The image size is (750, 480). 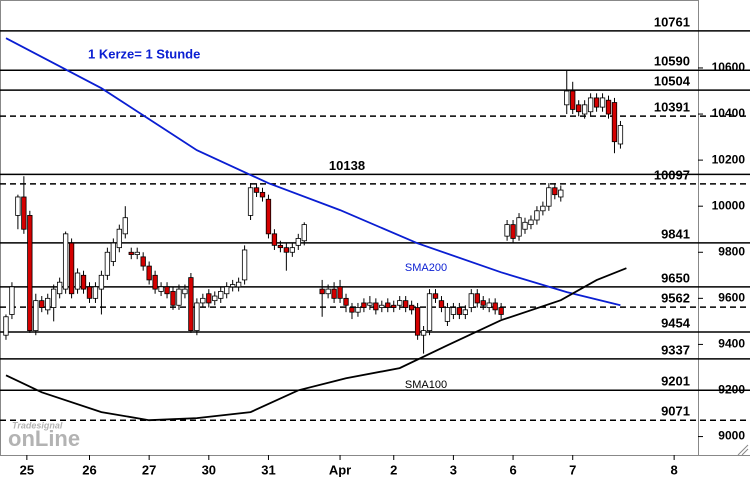 I want to click on level-label: 9071, so click(x=675, y=411).